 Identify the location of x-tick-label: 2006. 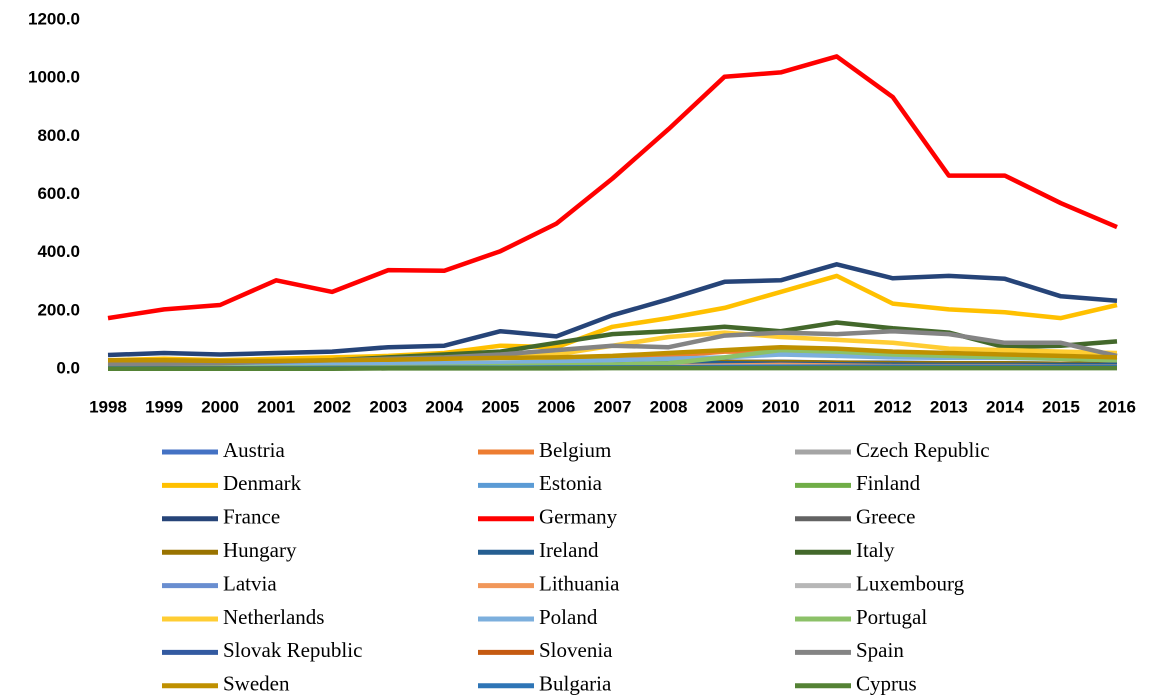
(557, 406).